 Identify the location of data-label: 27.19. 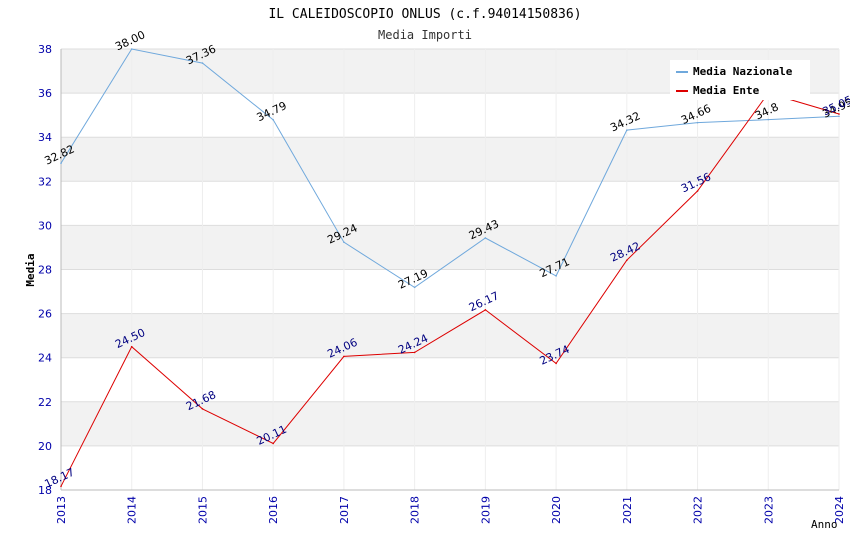
(413, 279).